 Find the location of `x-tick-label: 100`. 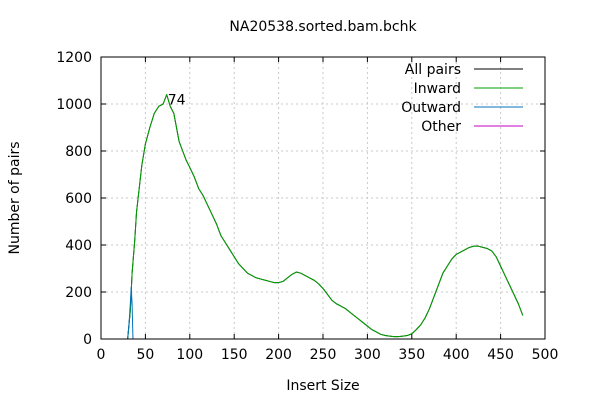

x-tick-label: 100 is located at coordinates (189, 355).